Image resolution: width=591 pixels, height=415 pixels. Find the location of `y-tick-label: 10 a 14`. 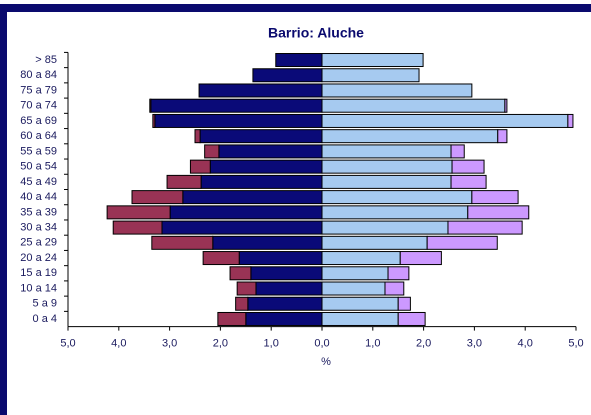

y-tick-label: 10 a 14 is located at coordinates (38, 288).